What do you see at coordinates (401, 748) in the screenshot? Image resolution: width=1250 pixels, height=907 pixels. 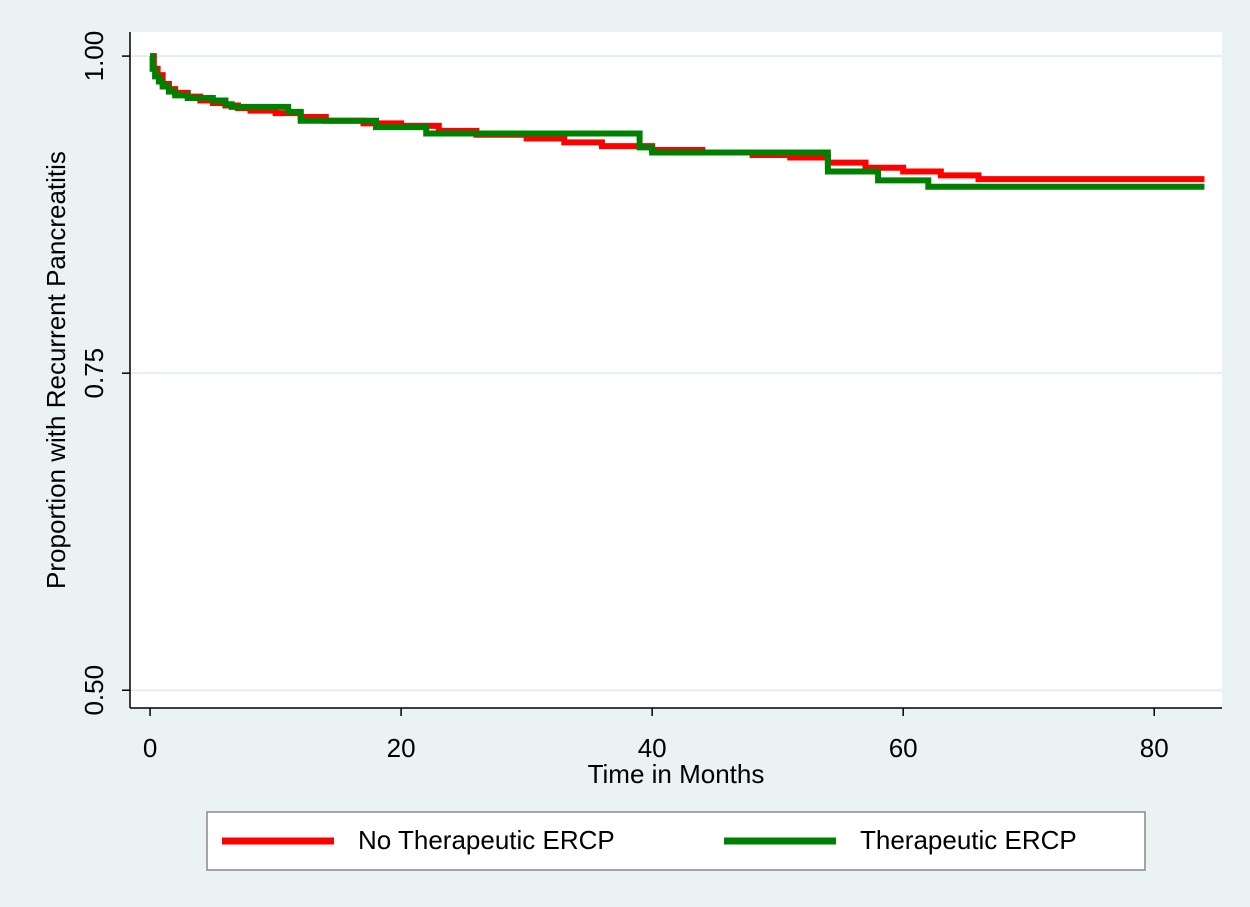 I see `x-tick-label: 20` at bounding box center [401, 748].